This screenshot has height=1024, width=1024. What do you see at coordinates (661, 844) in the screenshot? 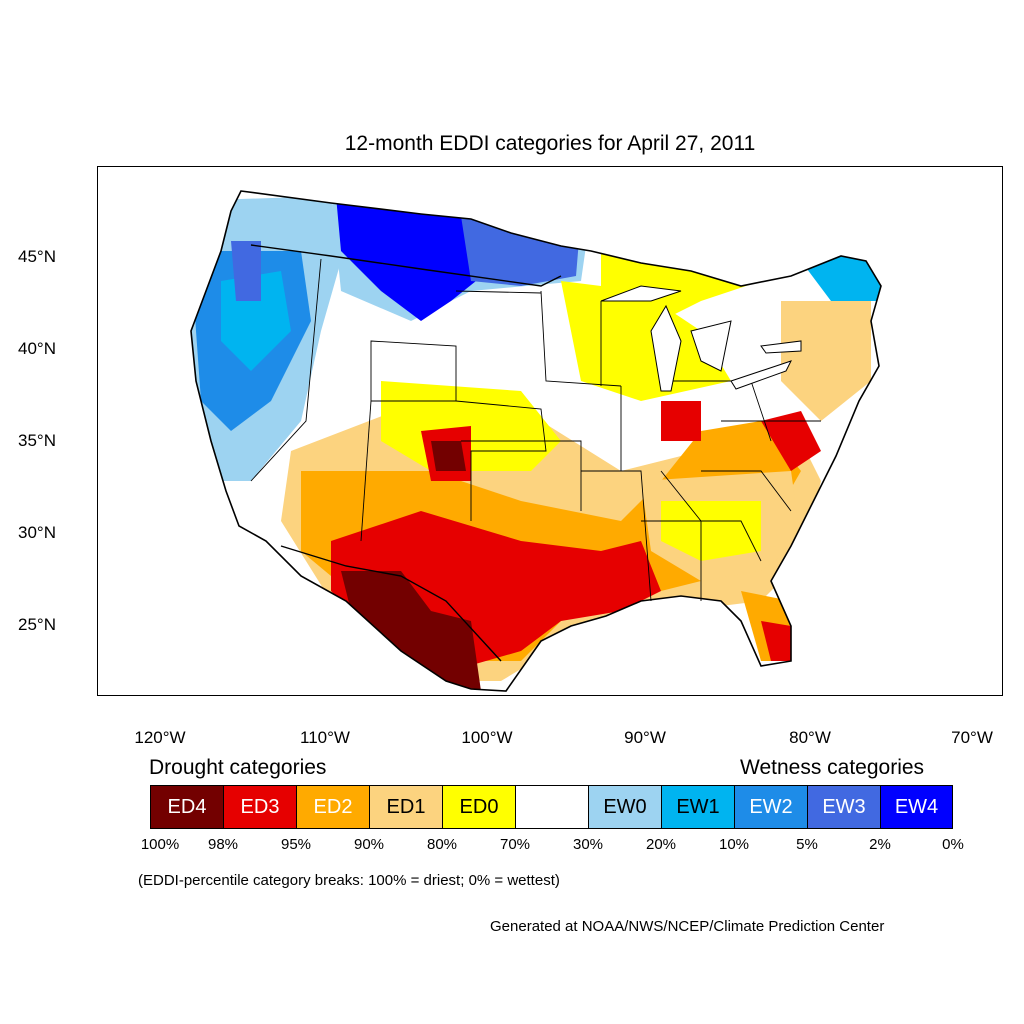
I see `percentile-label: 20%` at bounding box center [661, 844].